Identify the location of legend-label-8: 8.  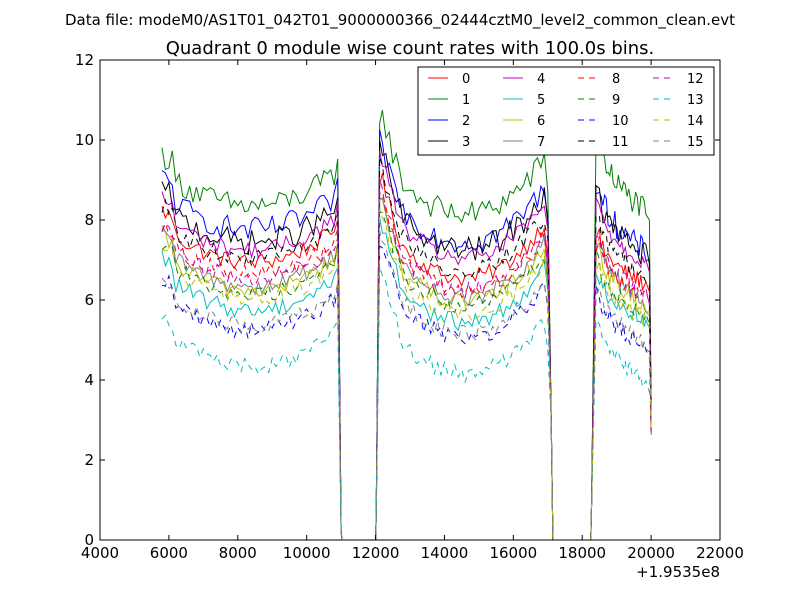
(616, 79).